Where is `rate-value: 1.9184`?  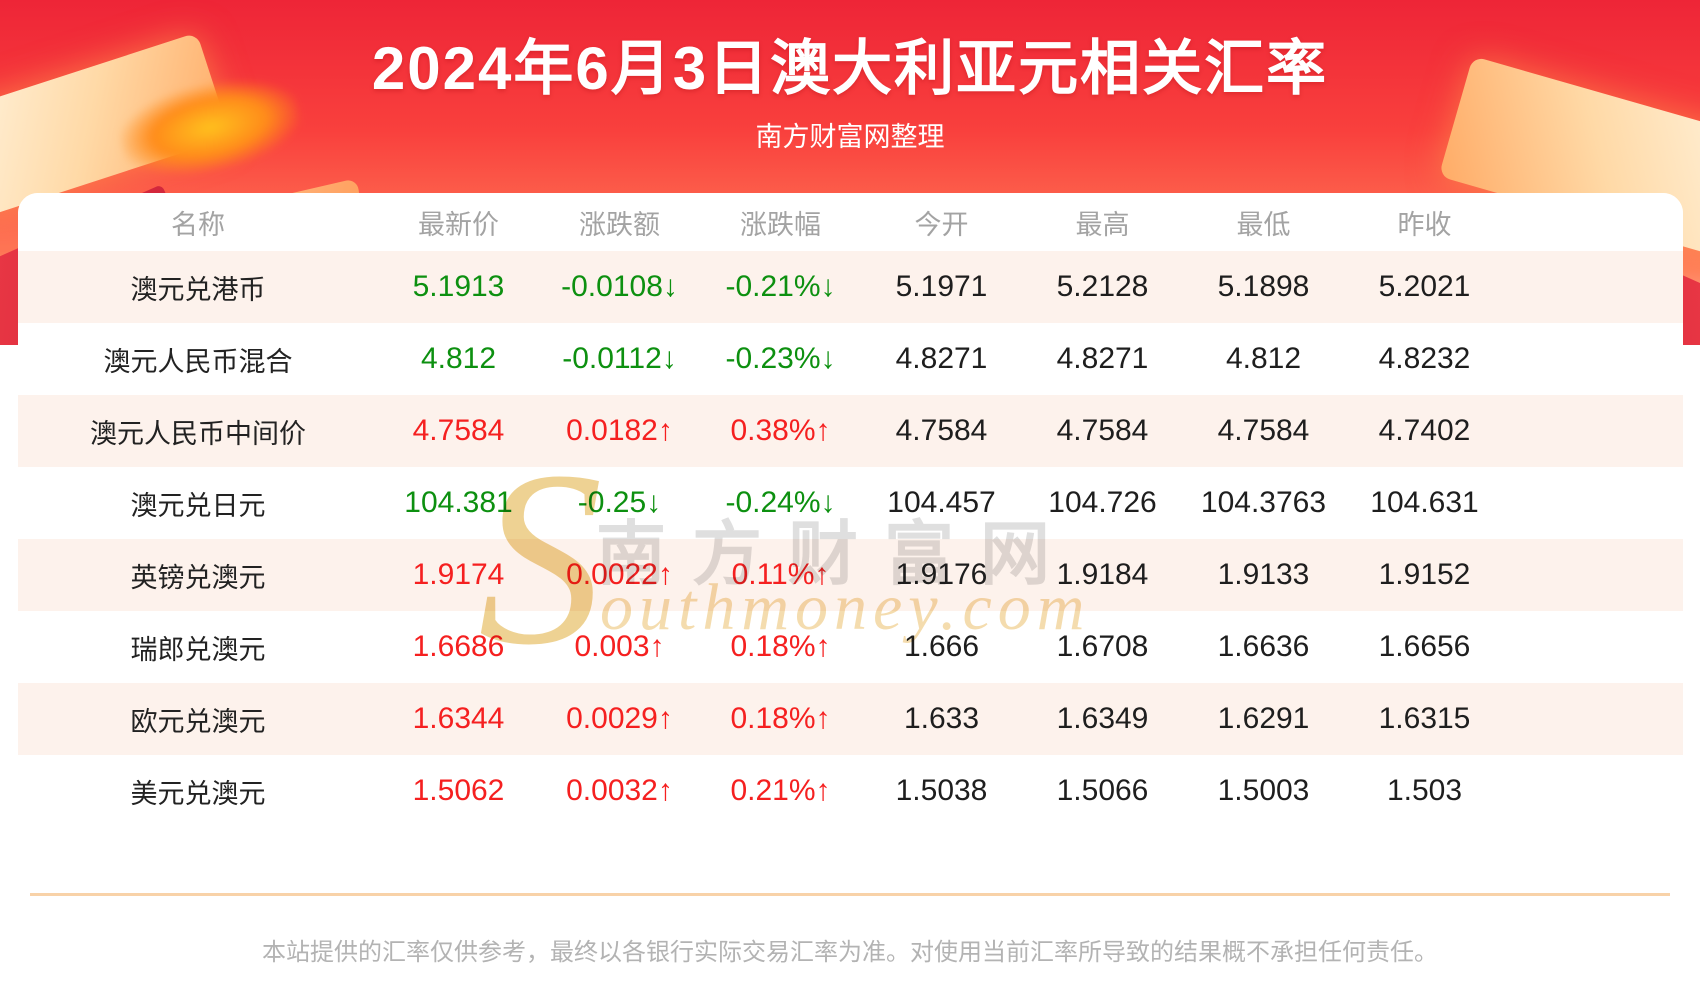 rate-value: 1.9184 is located at coordinates (1102, 574).